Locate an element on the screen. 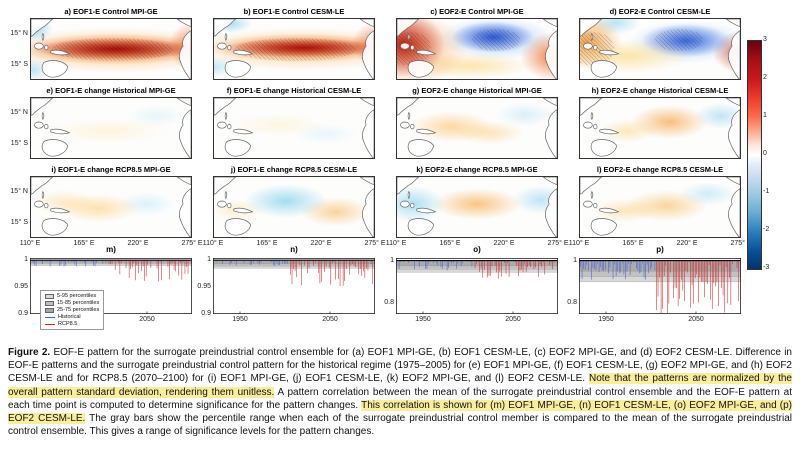 This screenshot has width=800, height=450. map-panel-k: k) EOF2-E change RCP8.5 MPI-GE is located at coordinates (477, 201).